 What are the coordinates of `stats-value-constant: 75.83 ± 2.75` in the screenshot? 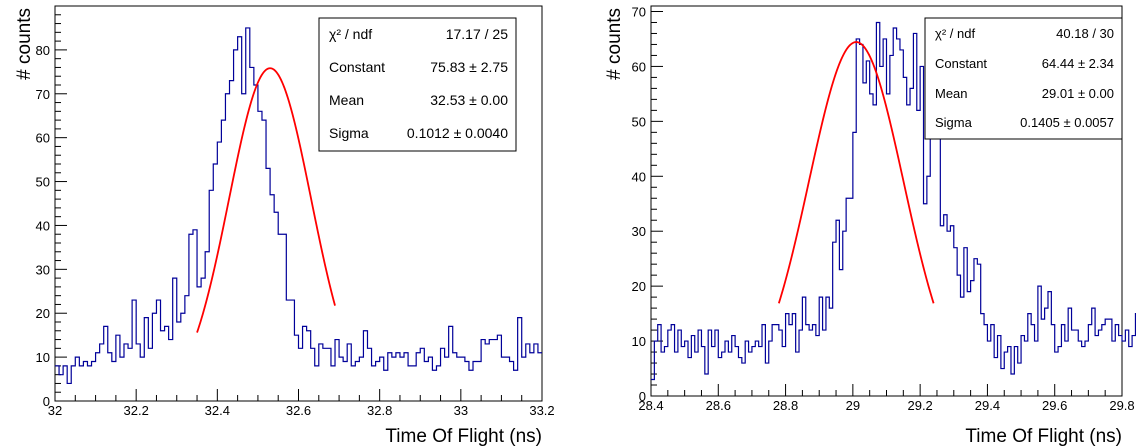 It's located at (469, 67).